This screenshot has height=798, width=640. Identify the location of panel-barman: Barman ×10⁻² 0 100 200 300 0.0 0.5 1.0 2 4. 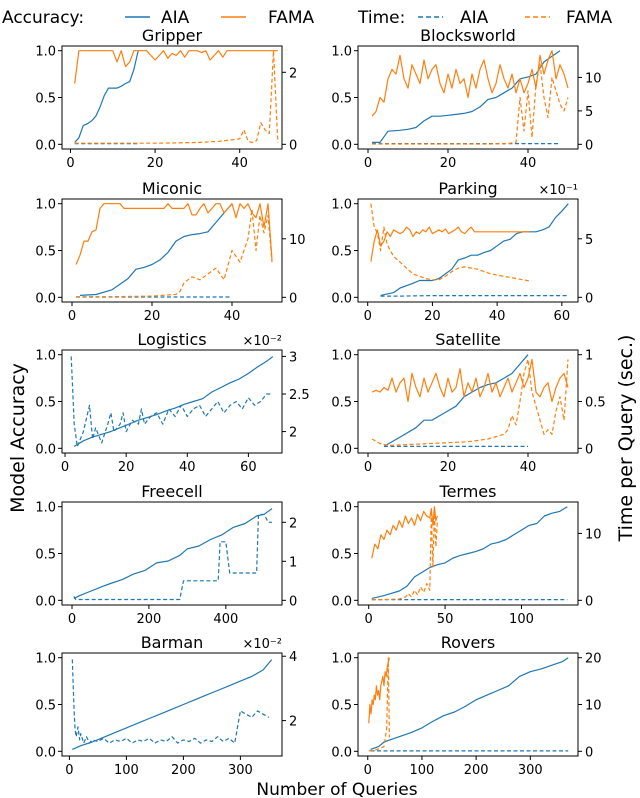
(166, 705).